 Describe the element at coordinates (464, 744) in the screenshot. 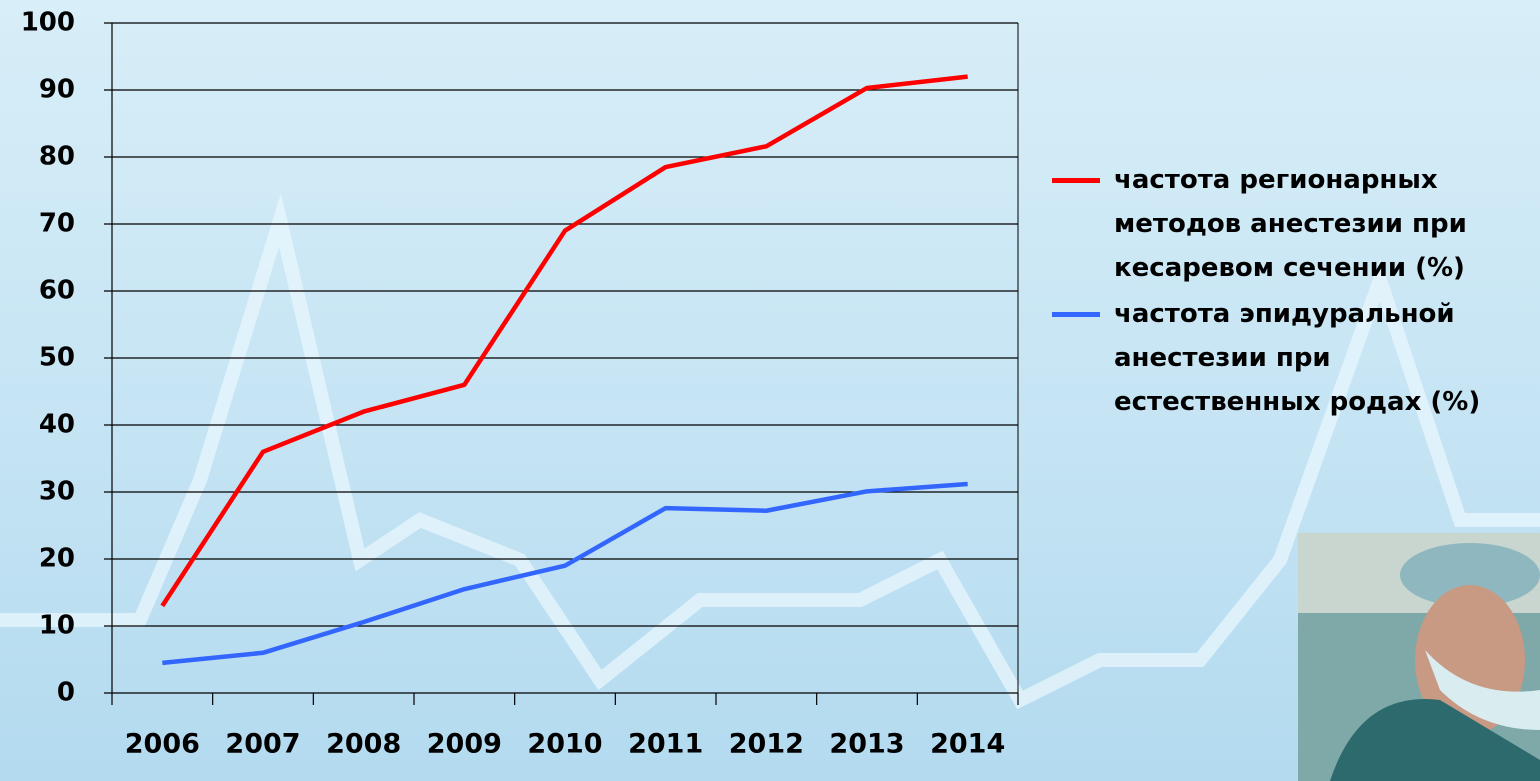

I see `x-tick-label: 2009` at that location.